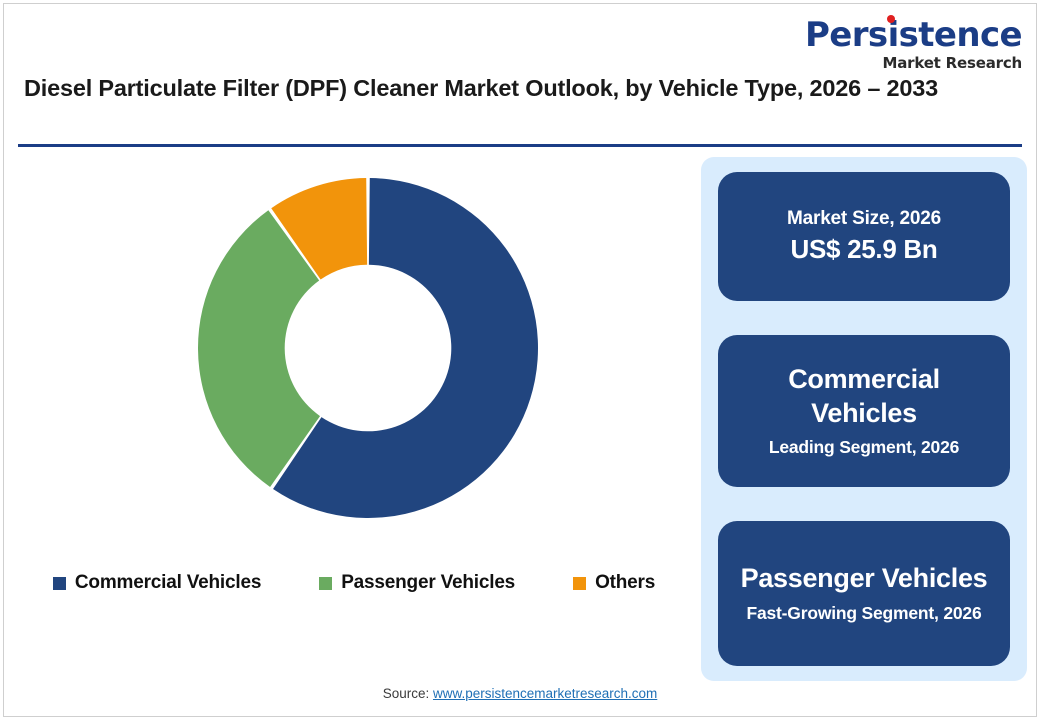 The image size is (1040, 720). What do you see at coordinates (864, 612) in the screenshot?
I see `fast-growing-segment-caption: Fast-Growing Segment, 2026` at bounding box center [864, 612].